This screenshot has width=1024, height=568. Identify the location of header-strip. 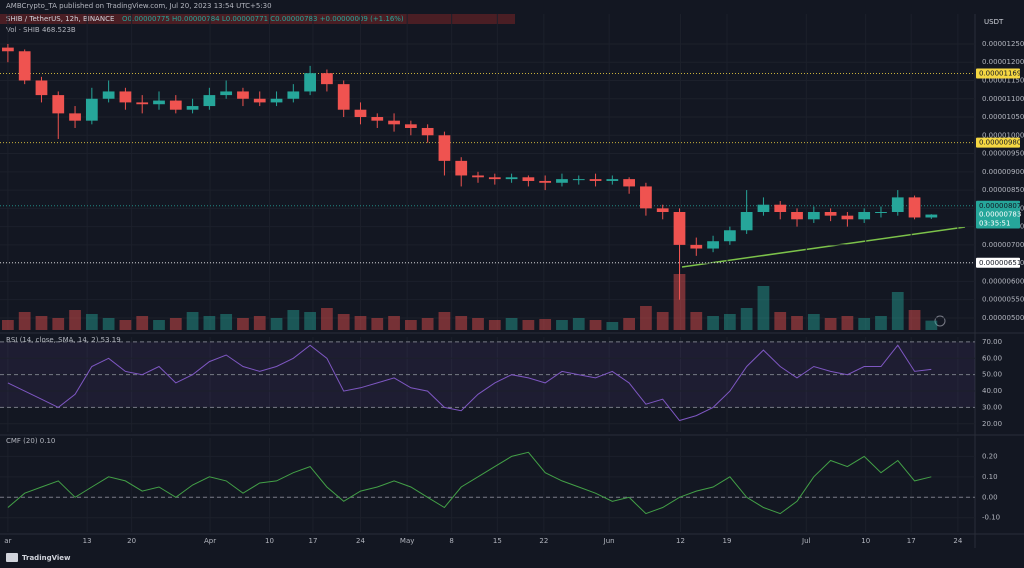
(257, 19).